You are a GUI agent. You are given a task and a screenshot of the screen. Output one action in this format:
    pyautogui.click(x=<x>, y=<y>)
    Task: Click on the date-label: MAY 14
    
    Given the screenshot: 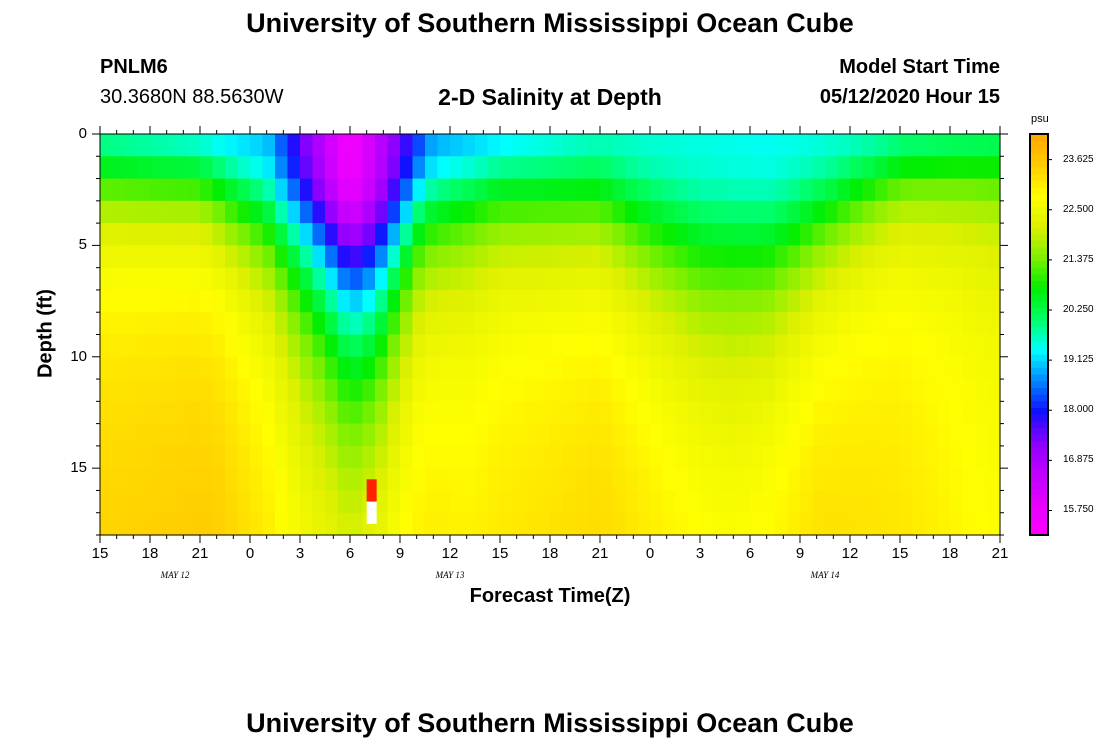 What is the action you would take?
    pyautogui.click(x=825, y=575)
    